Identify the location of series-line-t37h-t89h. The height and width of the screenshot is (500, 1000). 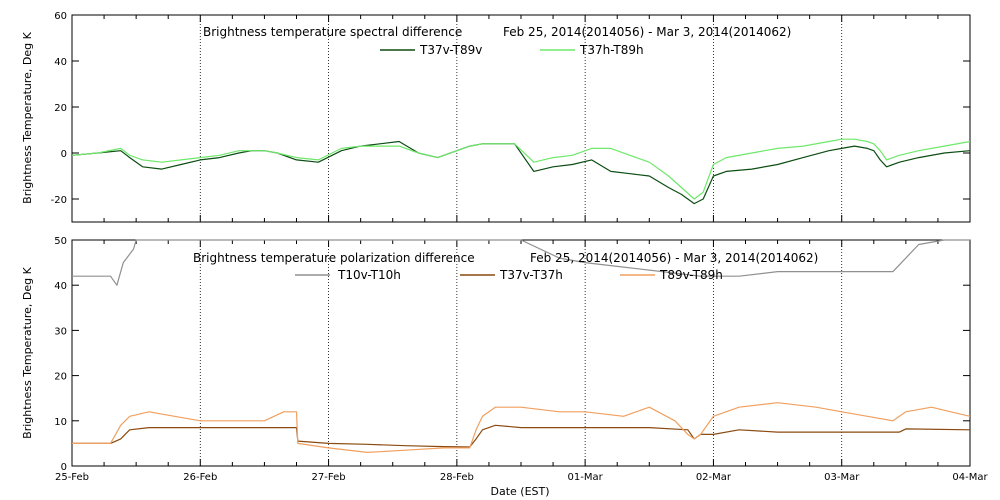
(521, 169).